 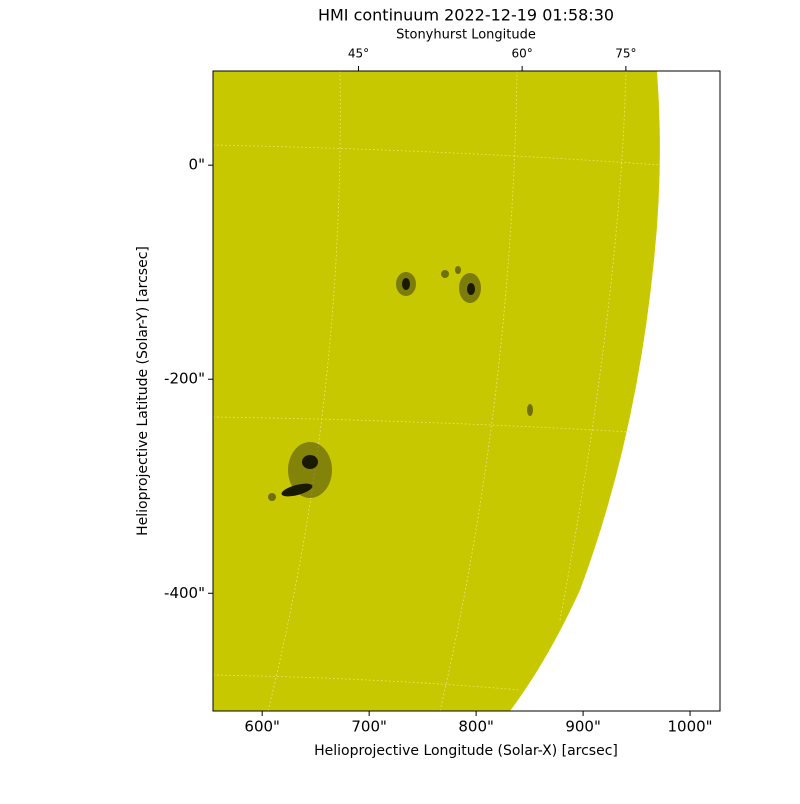 I want to click on chart-title: HMI continuum 2022-12-19 01:58:30, so click(x=466, y=15).